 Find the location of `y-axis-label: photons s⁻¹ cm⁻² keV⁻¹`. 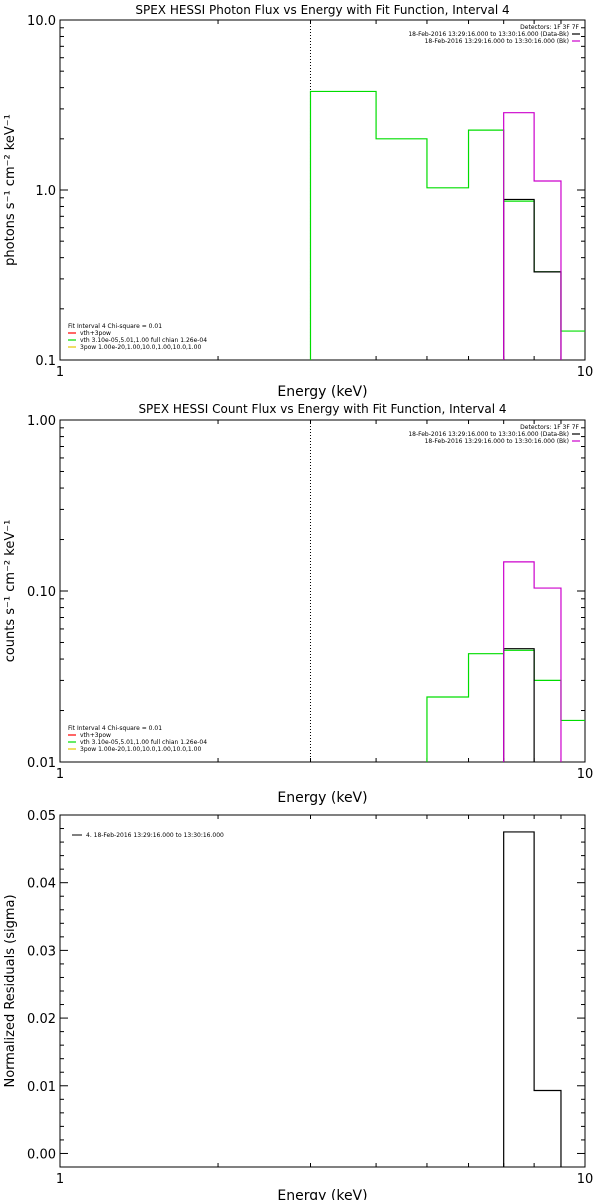

y-axis-label: photons s⁻¹ cm⁻² keV⁻¹ is located at coordinates (10, 190).